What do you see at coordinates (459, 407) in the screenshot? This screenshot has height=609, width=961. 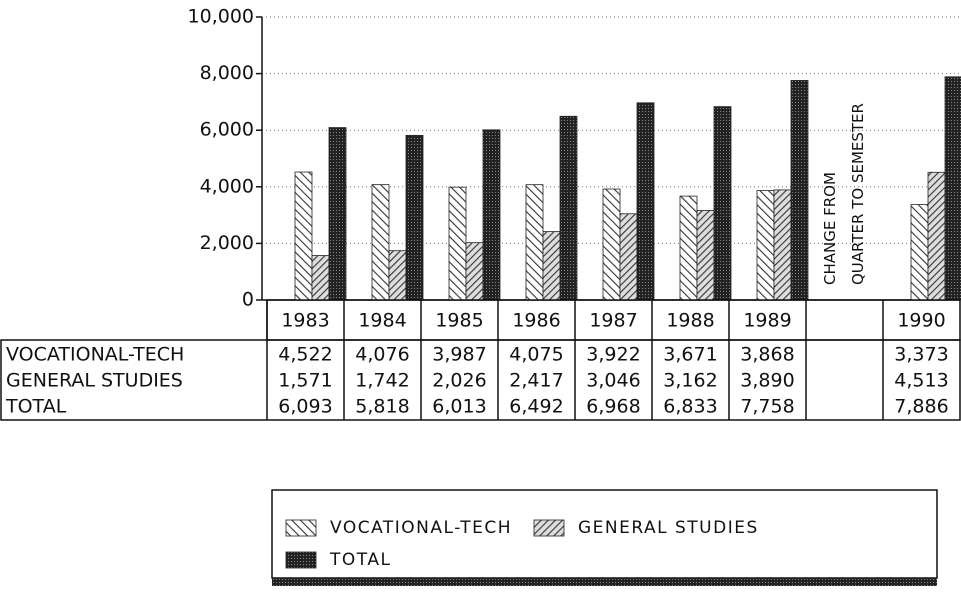 I see `table-cell: 6,013` at bounding box center [459, 407].